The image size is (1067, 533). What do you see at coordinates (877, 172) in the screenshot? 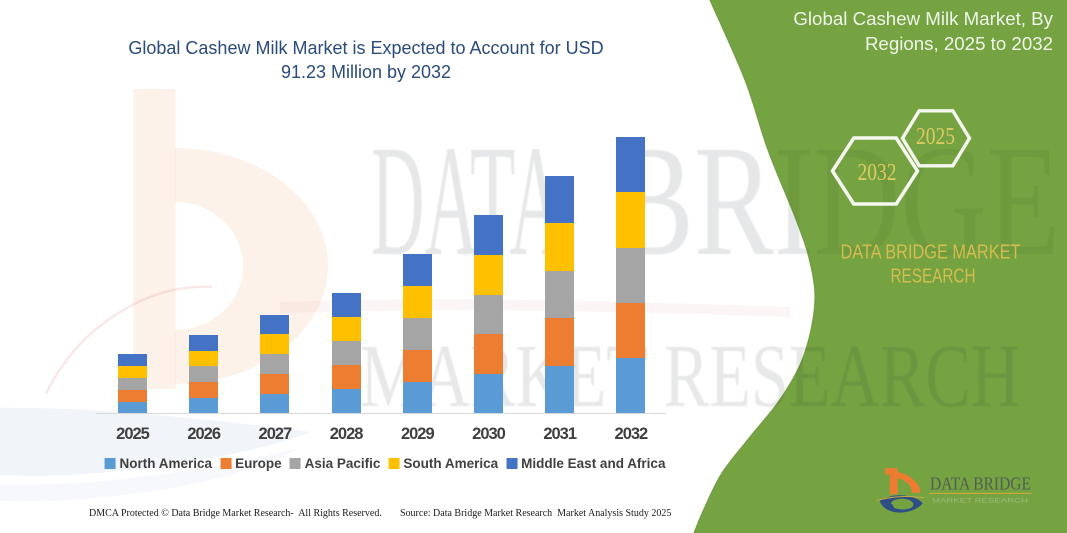
I see `svg-text: 2032` at bounding box center [877, 172].